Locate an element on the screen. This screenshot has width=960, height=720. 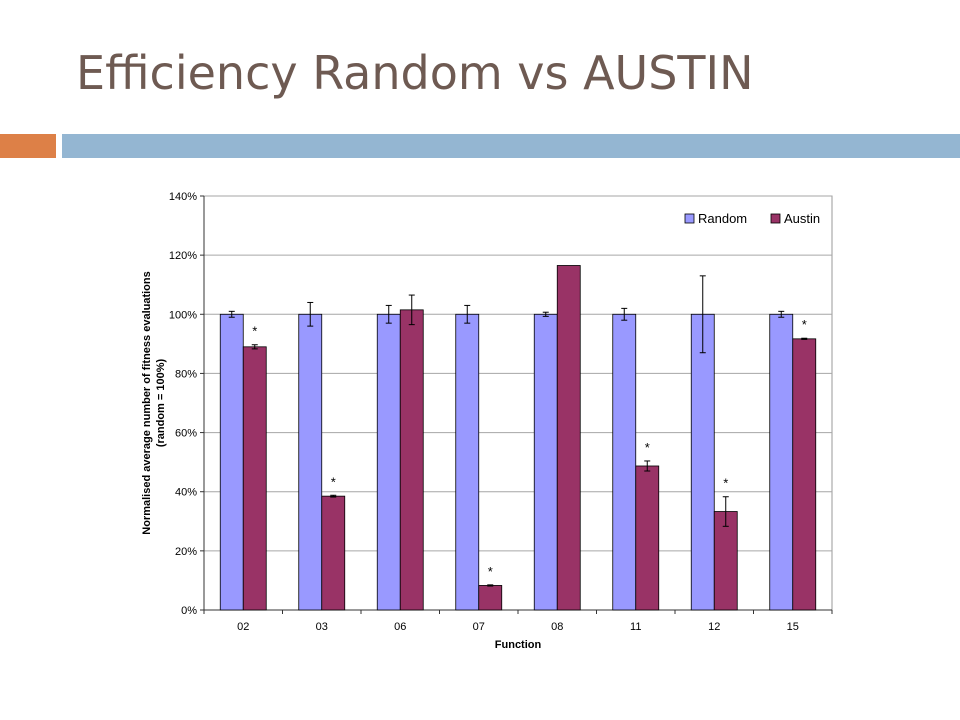
y-tick-label: 20% is located at coordinates (186, 552).